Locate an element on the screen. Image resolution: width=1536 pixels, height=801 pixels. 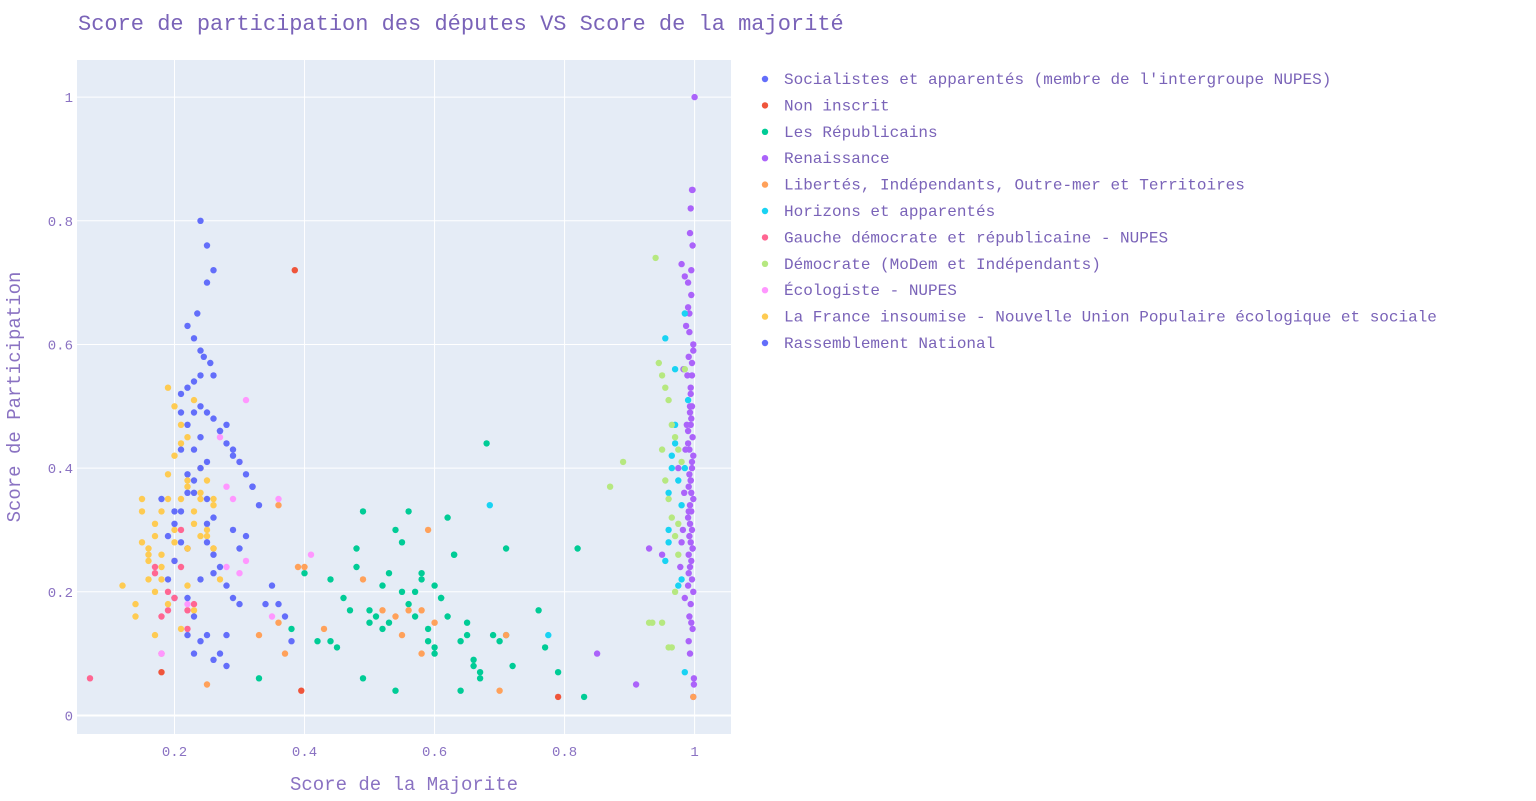
legend-item: Non inscrit is located at coordinates (825, 106).